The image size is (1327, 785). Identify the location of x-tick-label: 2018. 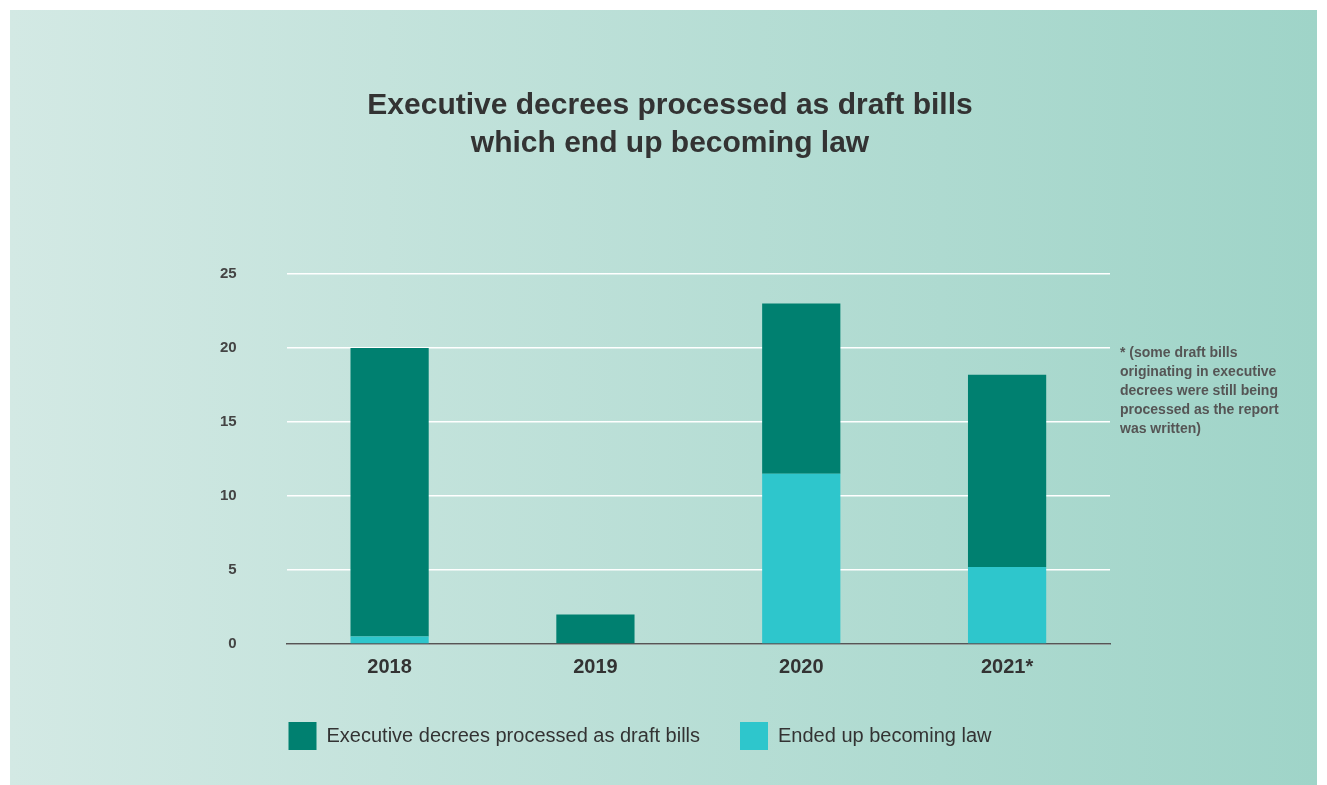
(389, 665).